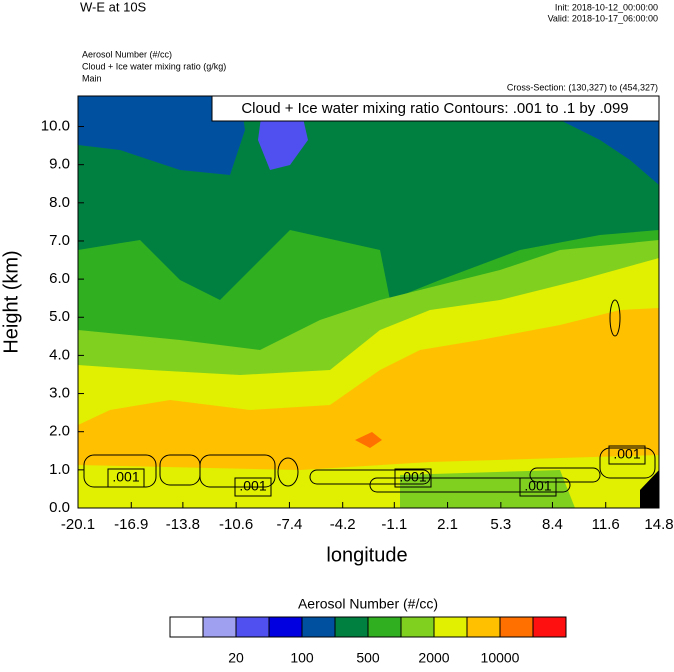 The image size is (674, 672). Describe the element at coordinates (78, 524) in the screenshot. I see `x-tick-label: -20.1` at that location.